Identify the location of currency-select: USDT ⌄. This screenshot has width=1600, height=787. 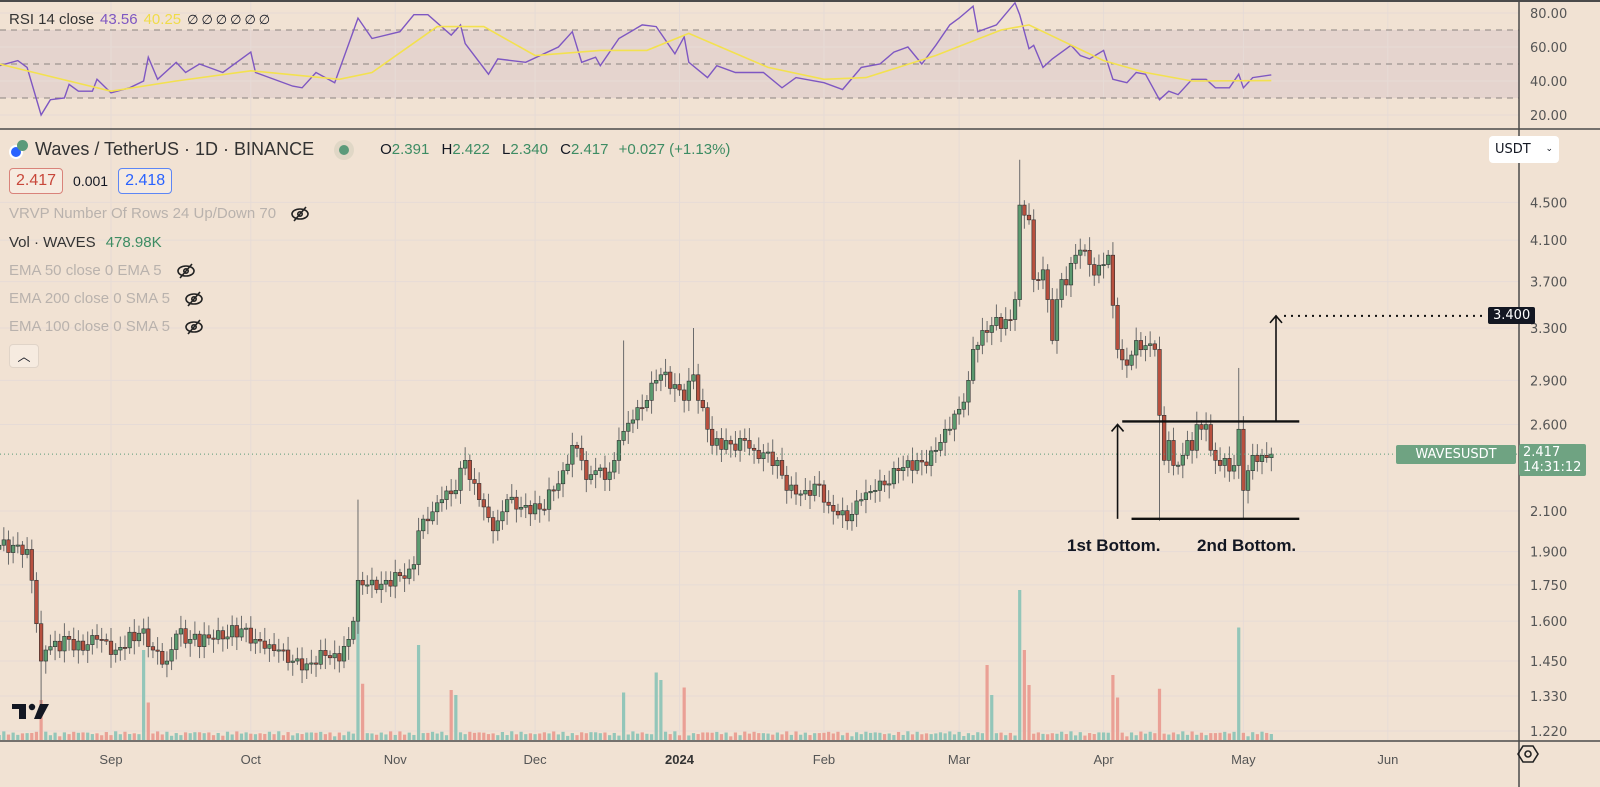
(1524, 149).